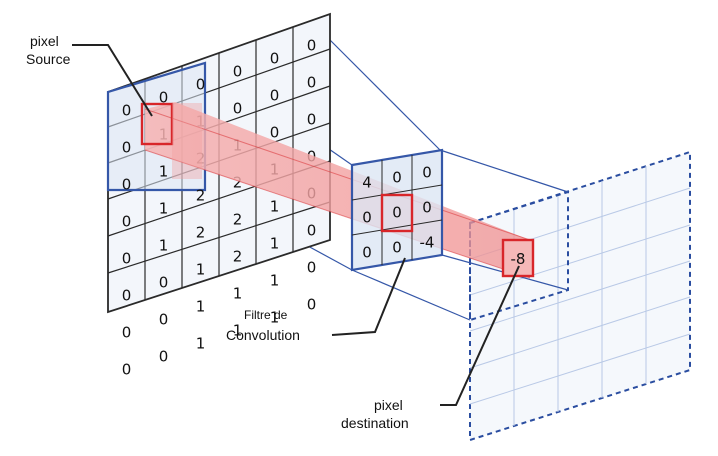 This screenshot has height=456, width=718. I want to click on input-cell-7-4: 1, so click(275, 318).